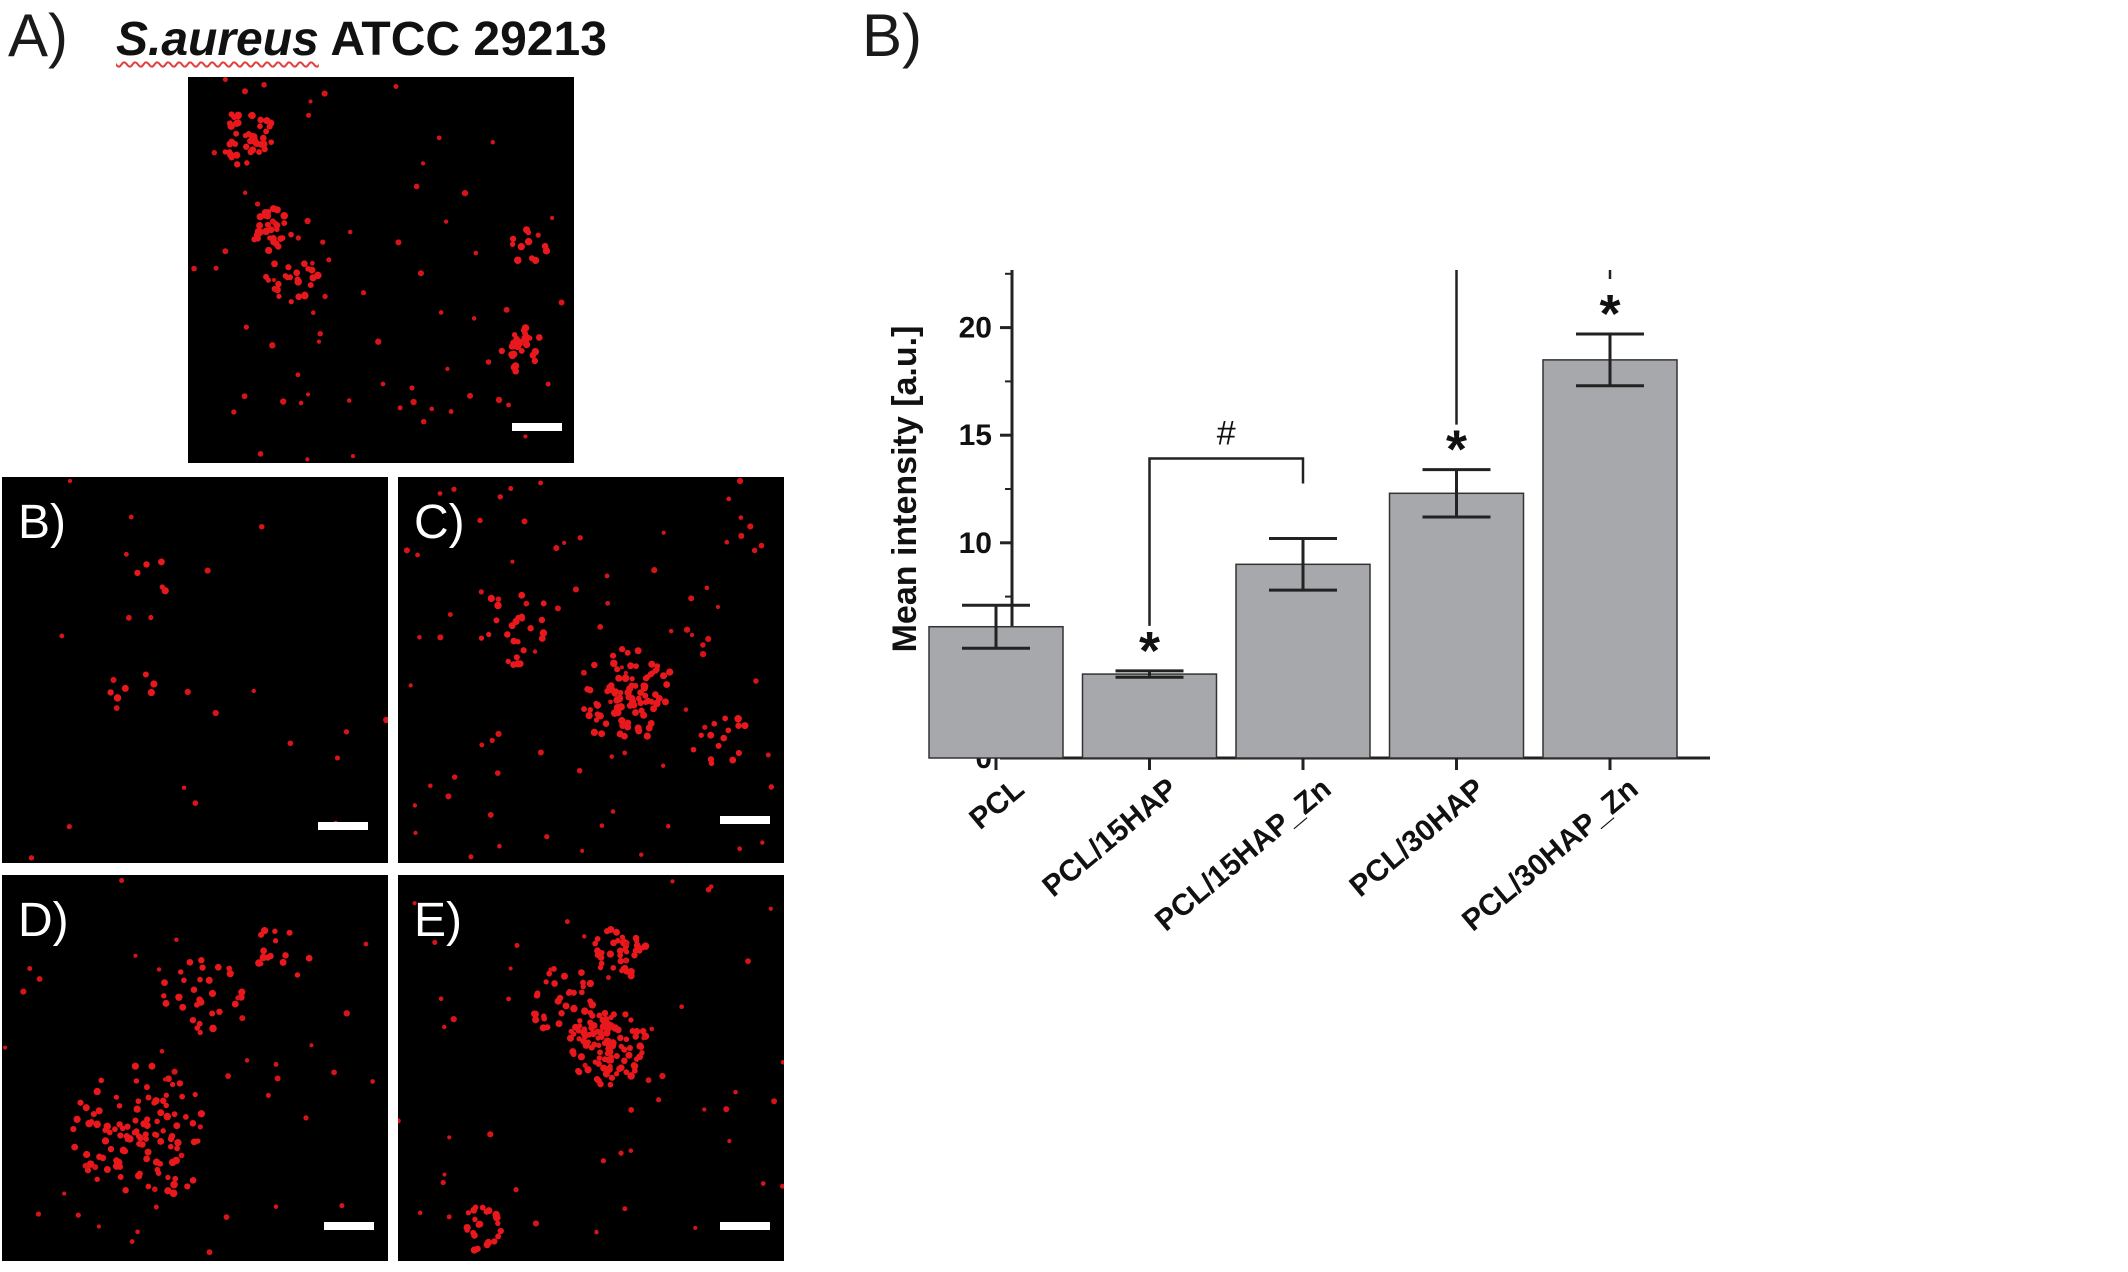  I want to click on micrograph-e: E), so click(591, 1068).